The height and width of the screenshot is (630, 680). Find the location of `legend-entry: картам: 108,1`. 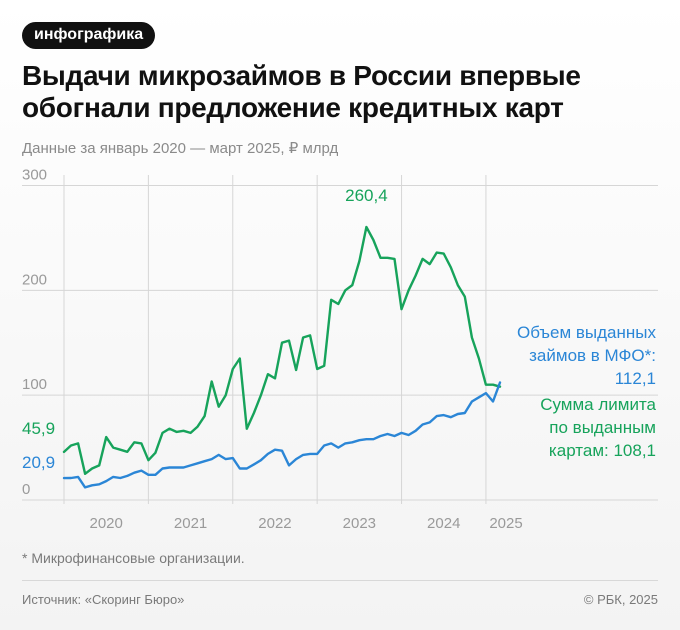

legend-entry: картам: 108,1 is located at coordinates (602, 450).